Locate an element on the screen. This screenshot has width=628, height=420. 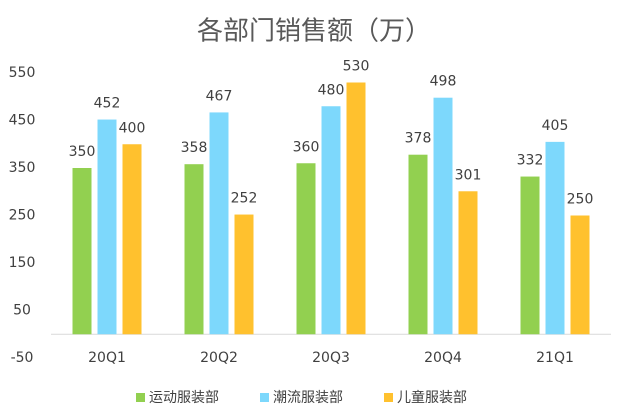
y-tick-label: 450 is located at coordinates (22, 121).